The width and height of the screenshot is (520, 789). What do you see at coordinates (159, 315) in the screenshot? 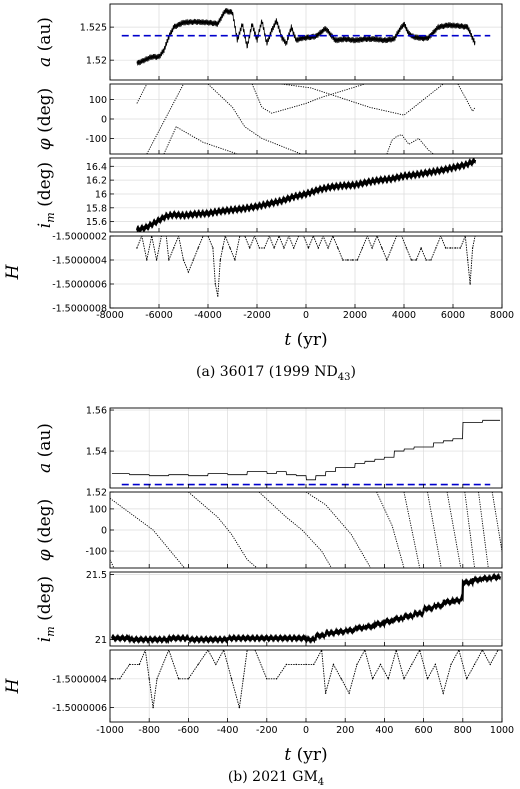
I see `x-tick-label: -6000` at bounding box center [159, 315].